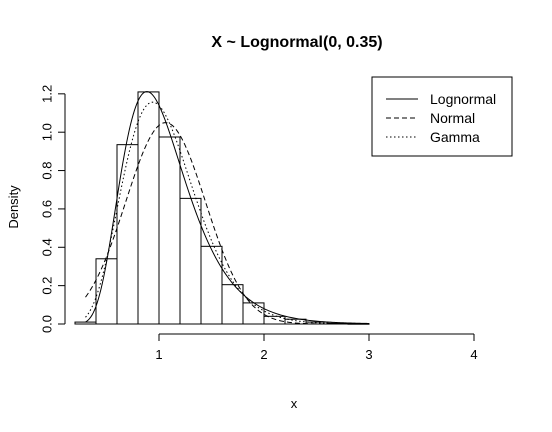 The height and width of the screenshot is (432, 552). I want to click on y-tick-label: 0.2, so click(46, 286).